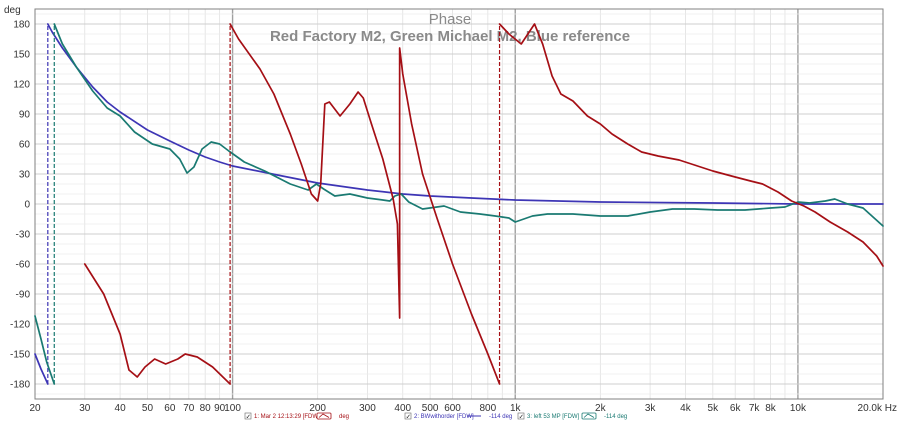  I want to click on x-tick-label: 8k, so click(771, 408).